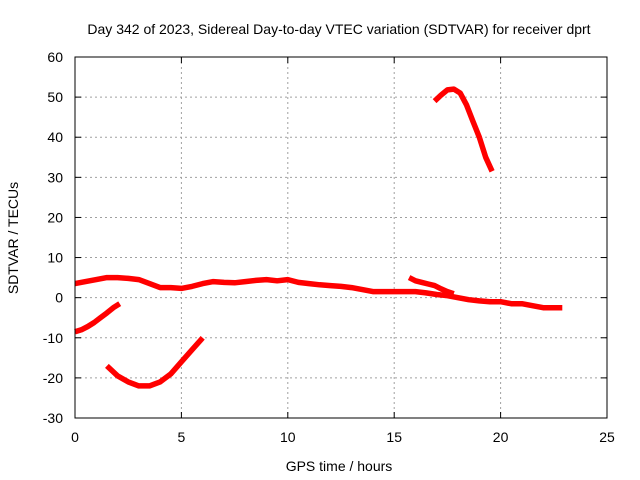 This screenshot has width=640, height=480. I want to click on y-tick-label: 40, so click(55, 137).